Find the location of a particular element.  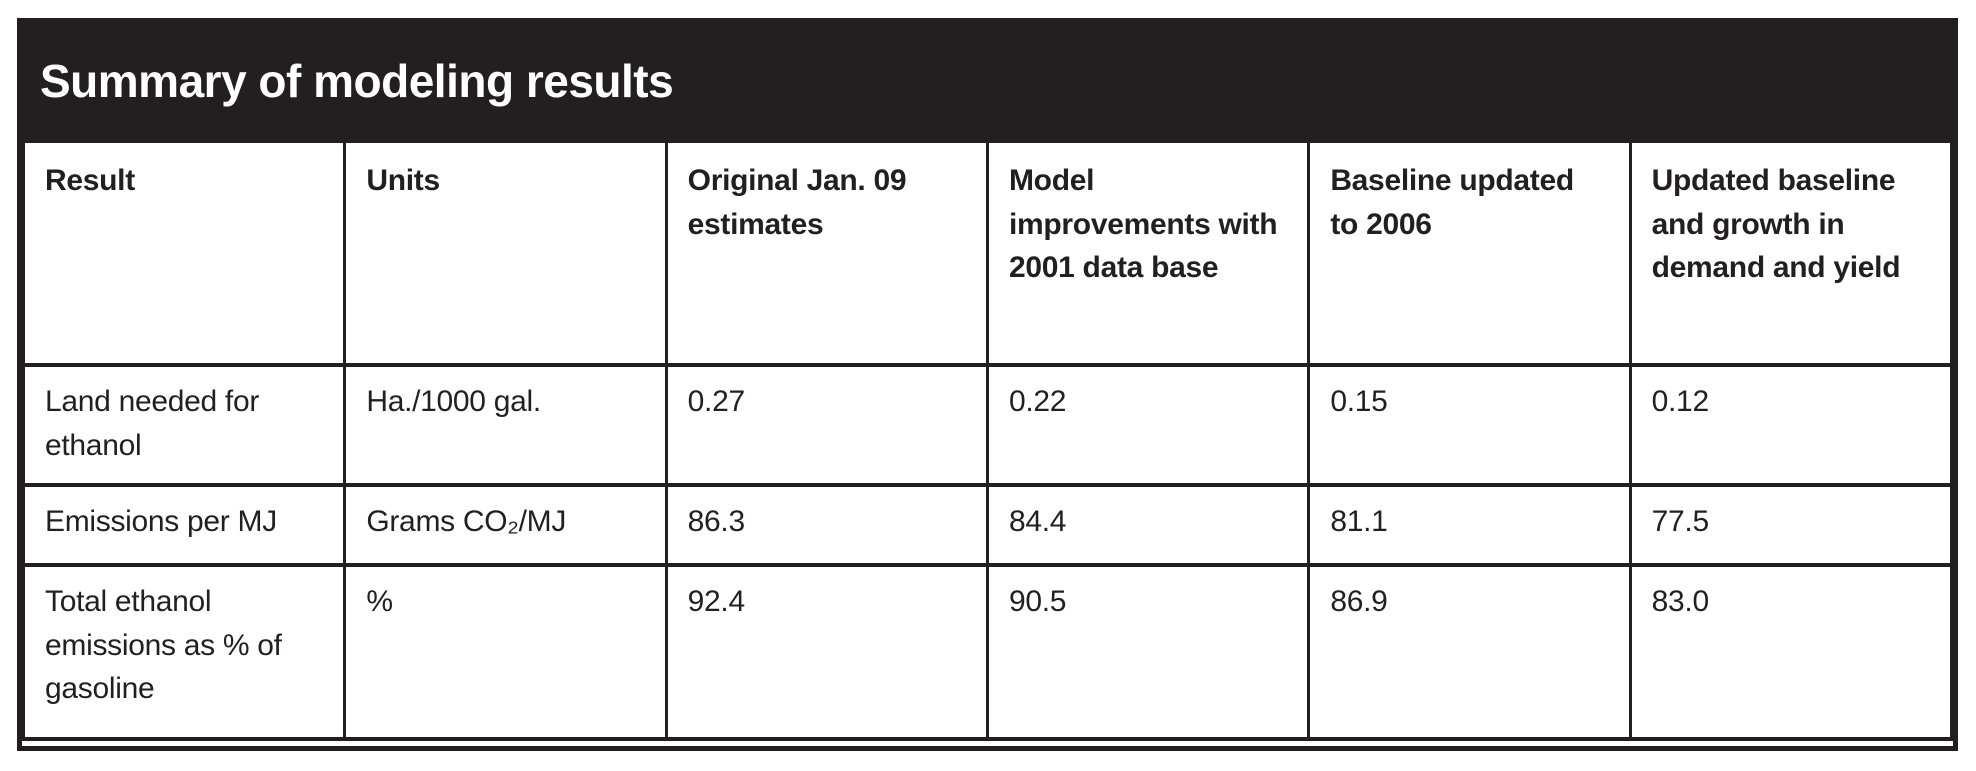

cell-value: 92.4 is located at coordinates (826, 652).